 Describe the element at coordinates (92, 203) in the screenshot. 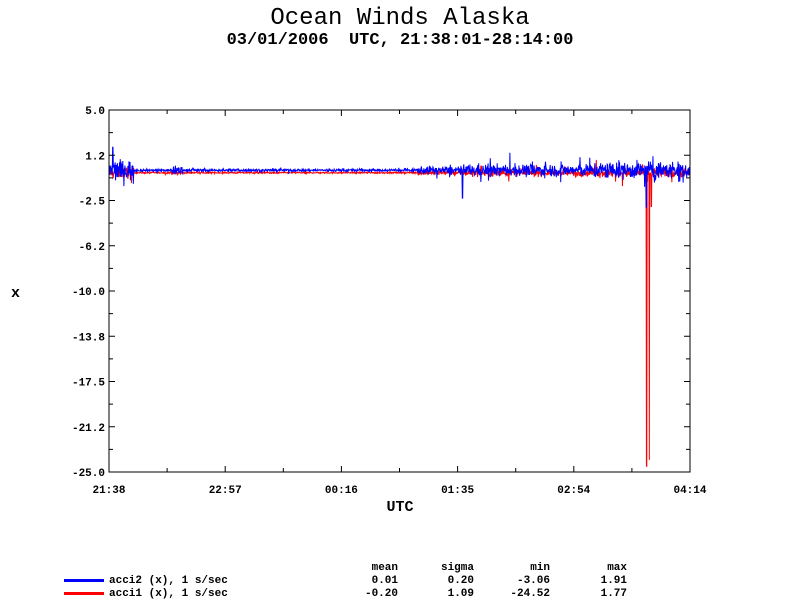

I see `y-tick-label: -2.5` at that location.